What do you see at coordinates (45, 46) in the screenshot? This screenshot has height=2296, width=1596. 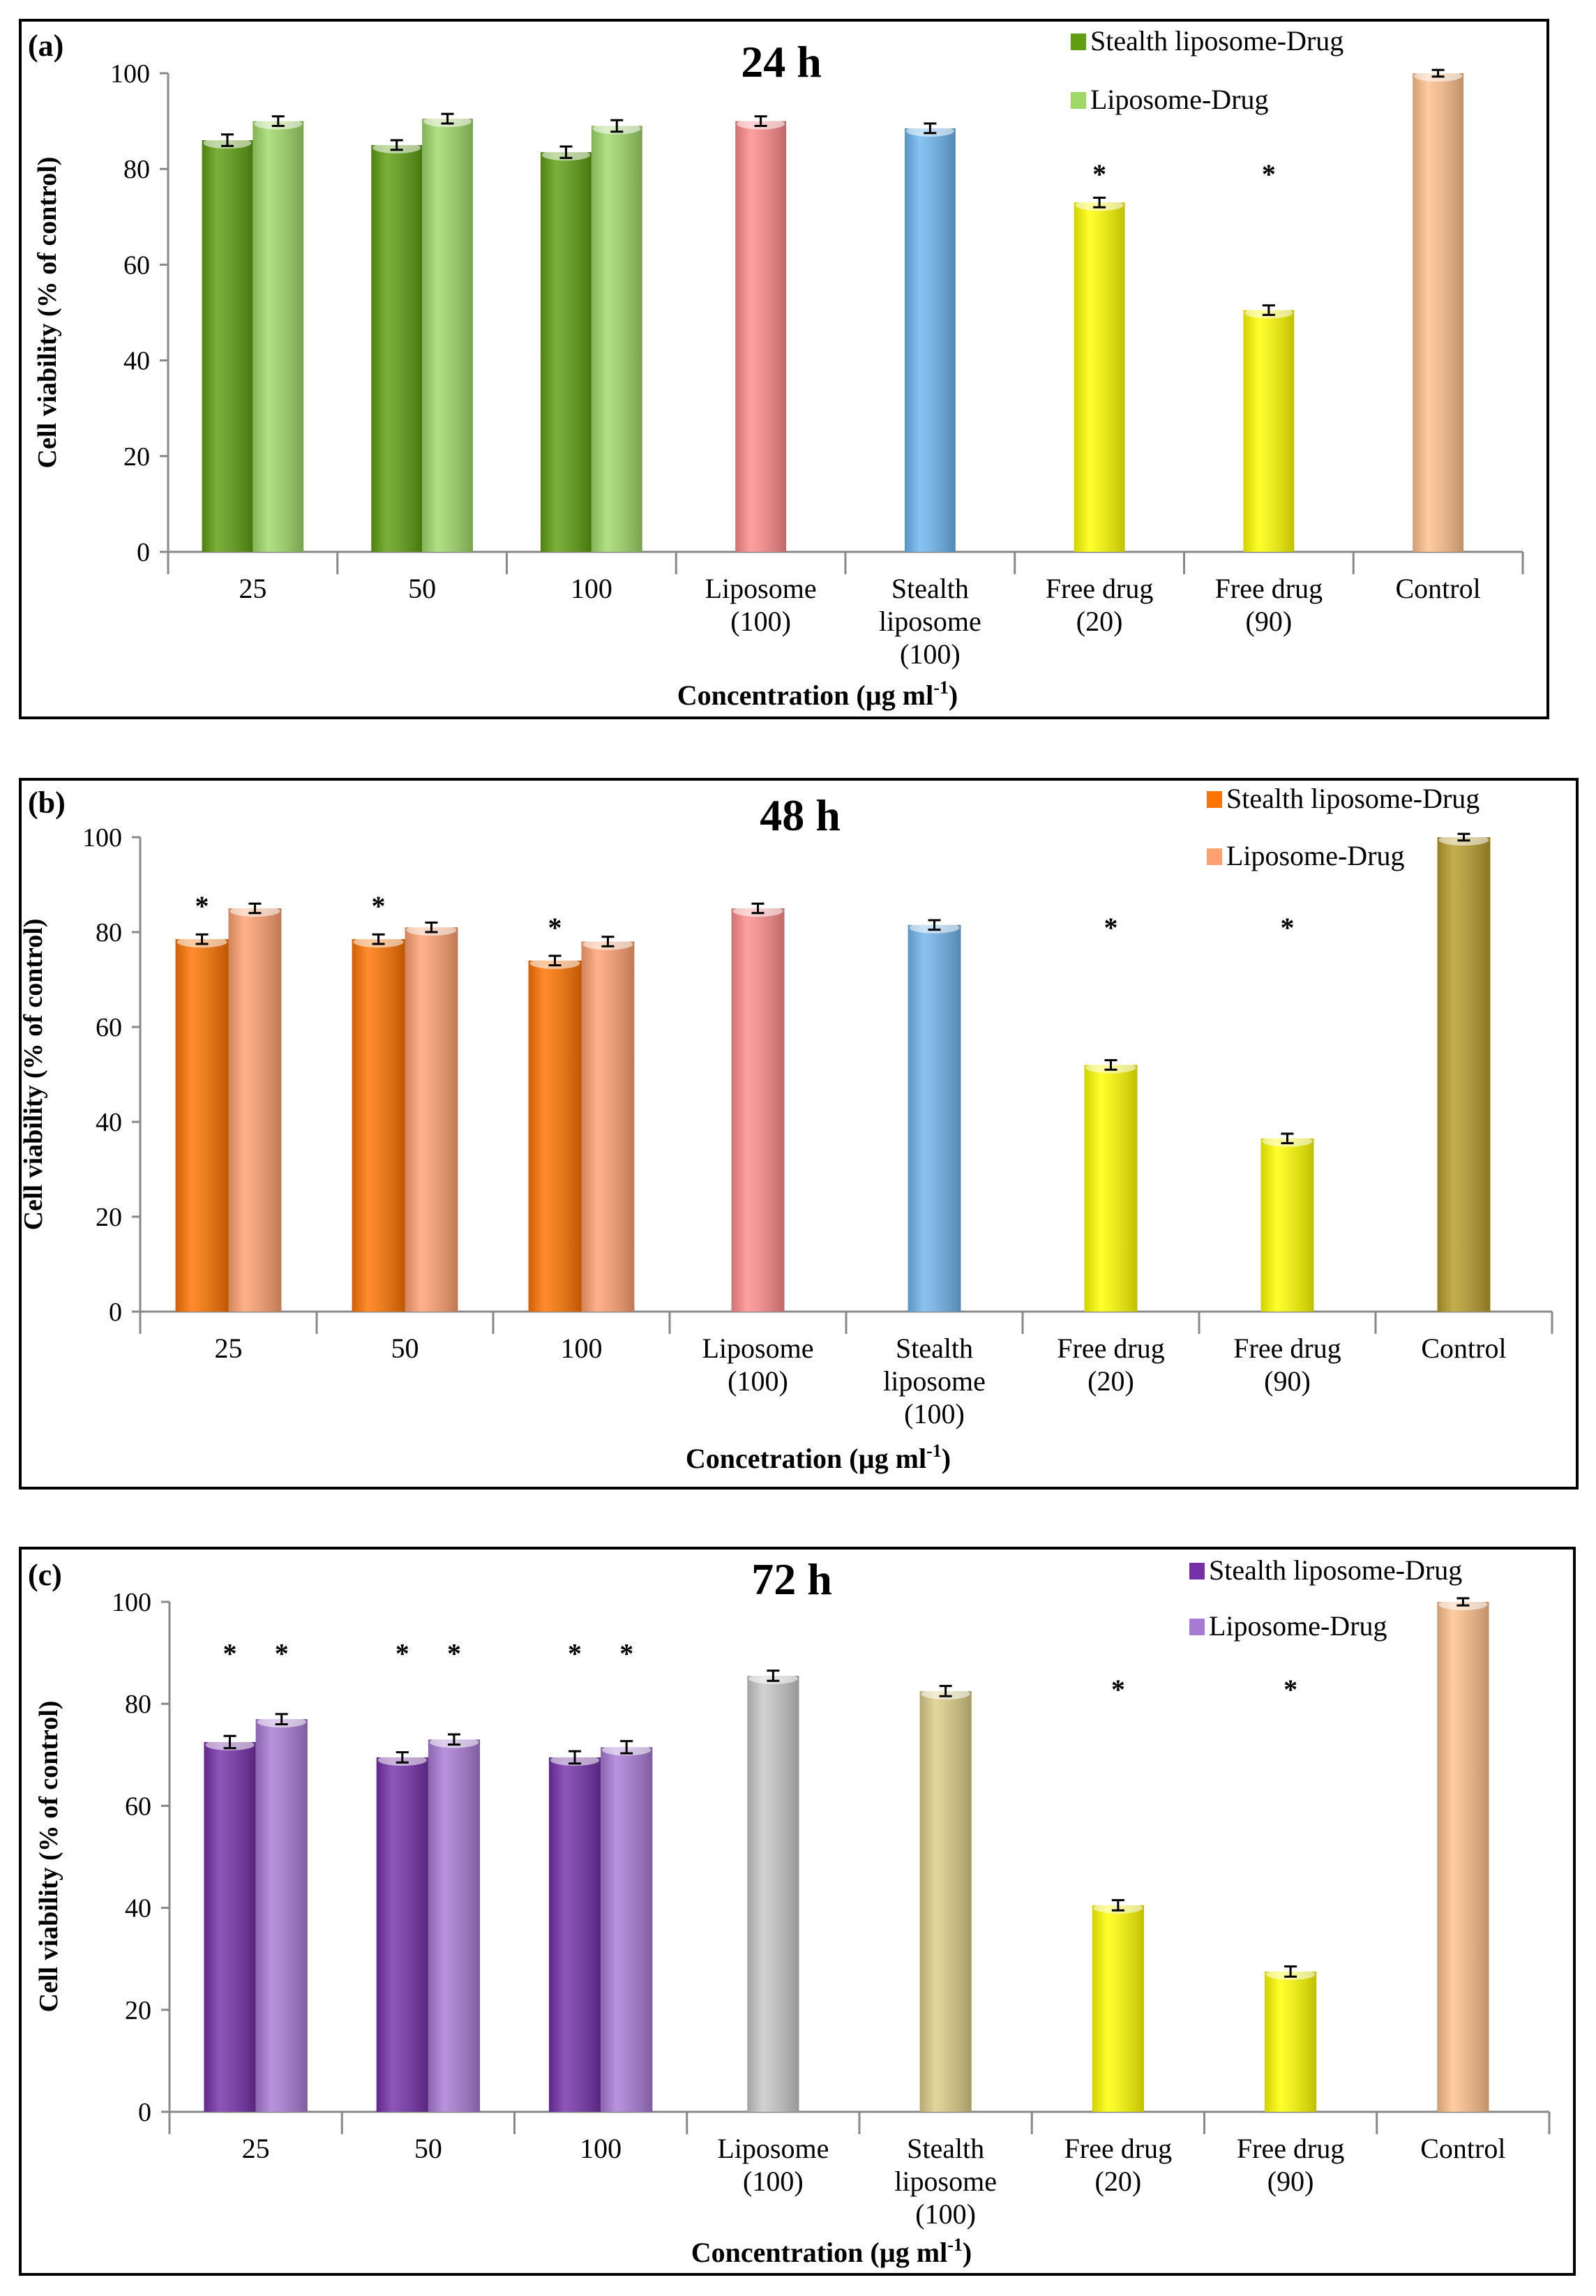 I see `panel-label: (a)` at bounding box center [45, 46].